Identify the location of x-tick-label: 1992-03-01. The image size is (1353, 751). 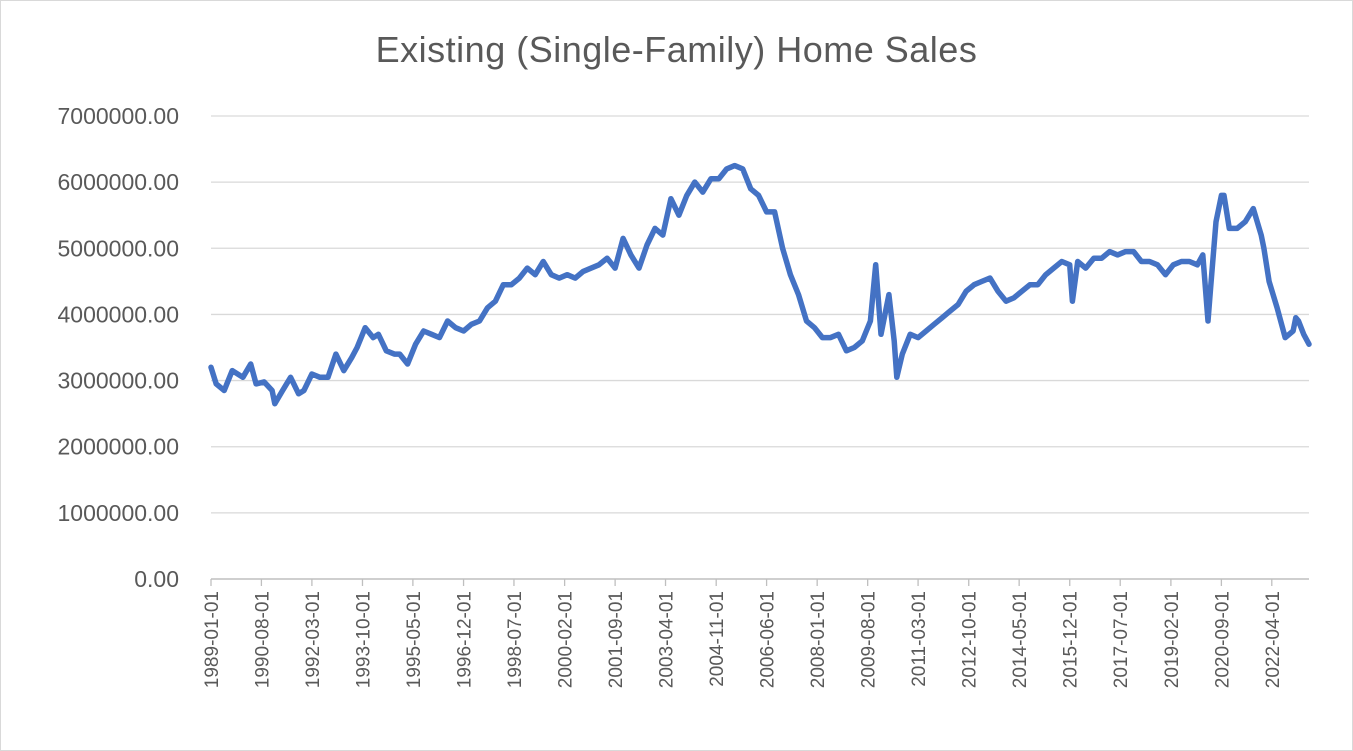
(313, 639).